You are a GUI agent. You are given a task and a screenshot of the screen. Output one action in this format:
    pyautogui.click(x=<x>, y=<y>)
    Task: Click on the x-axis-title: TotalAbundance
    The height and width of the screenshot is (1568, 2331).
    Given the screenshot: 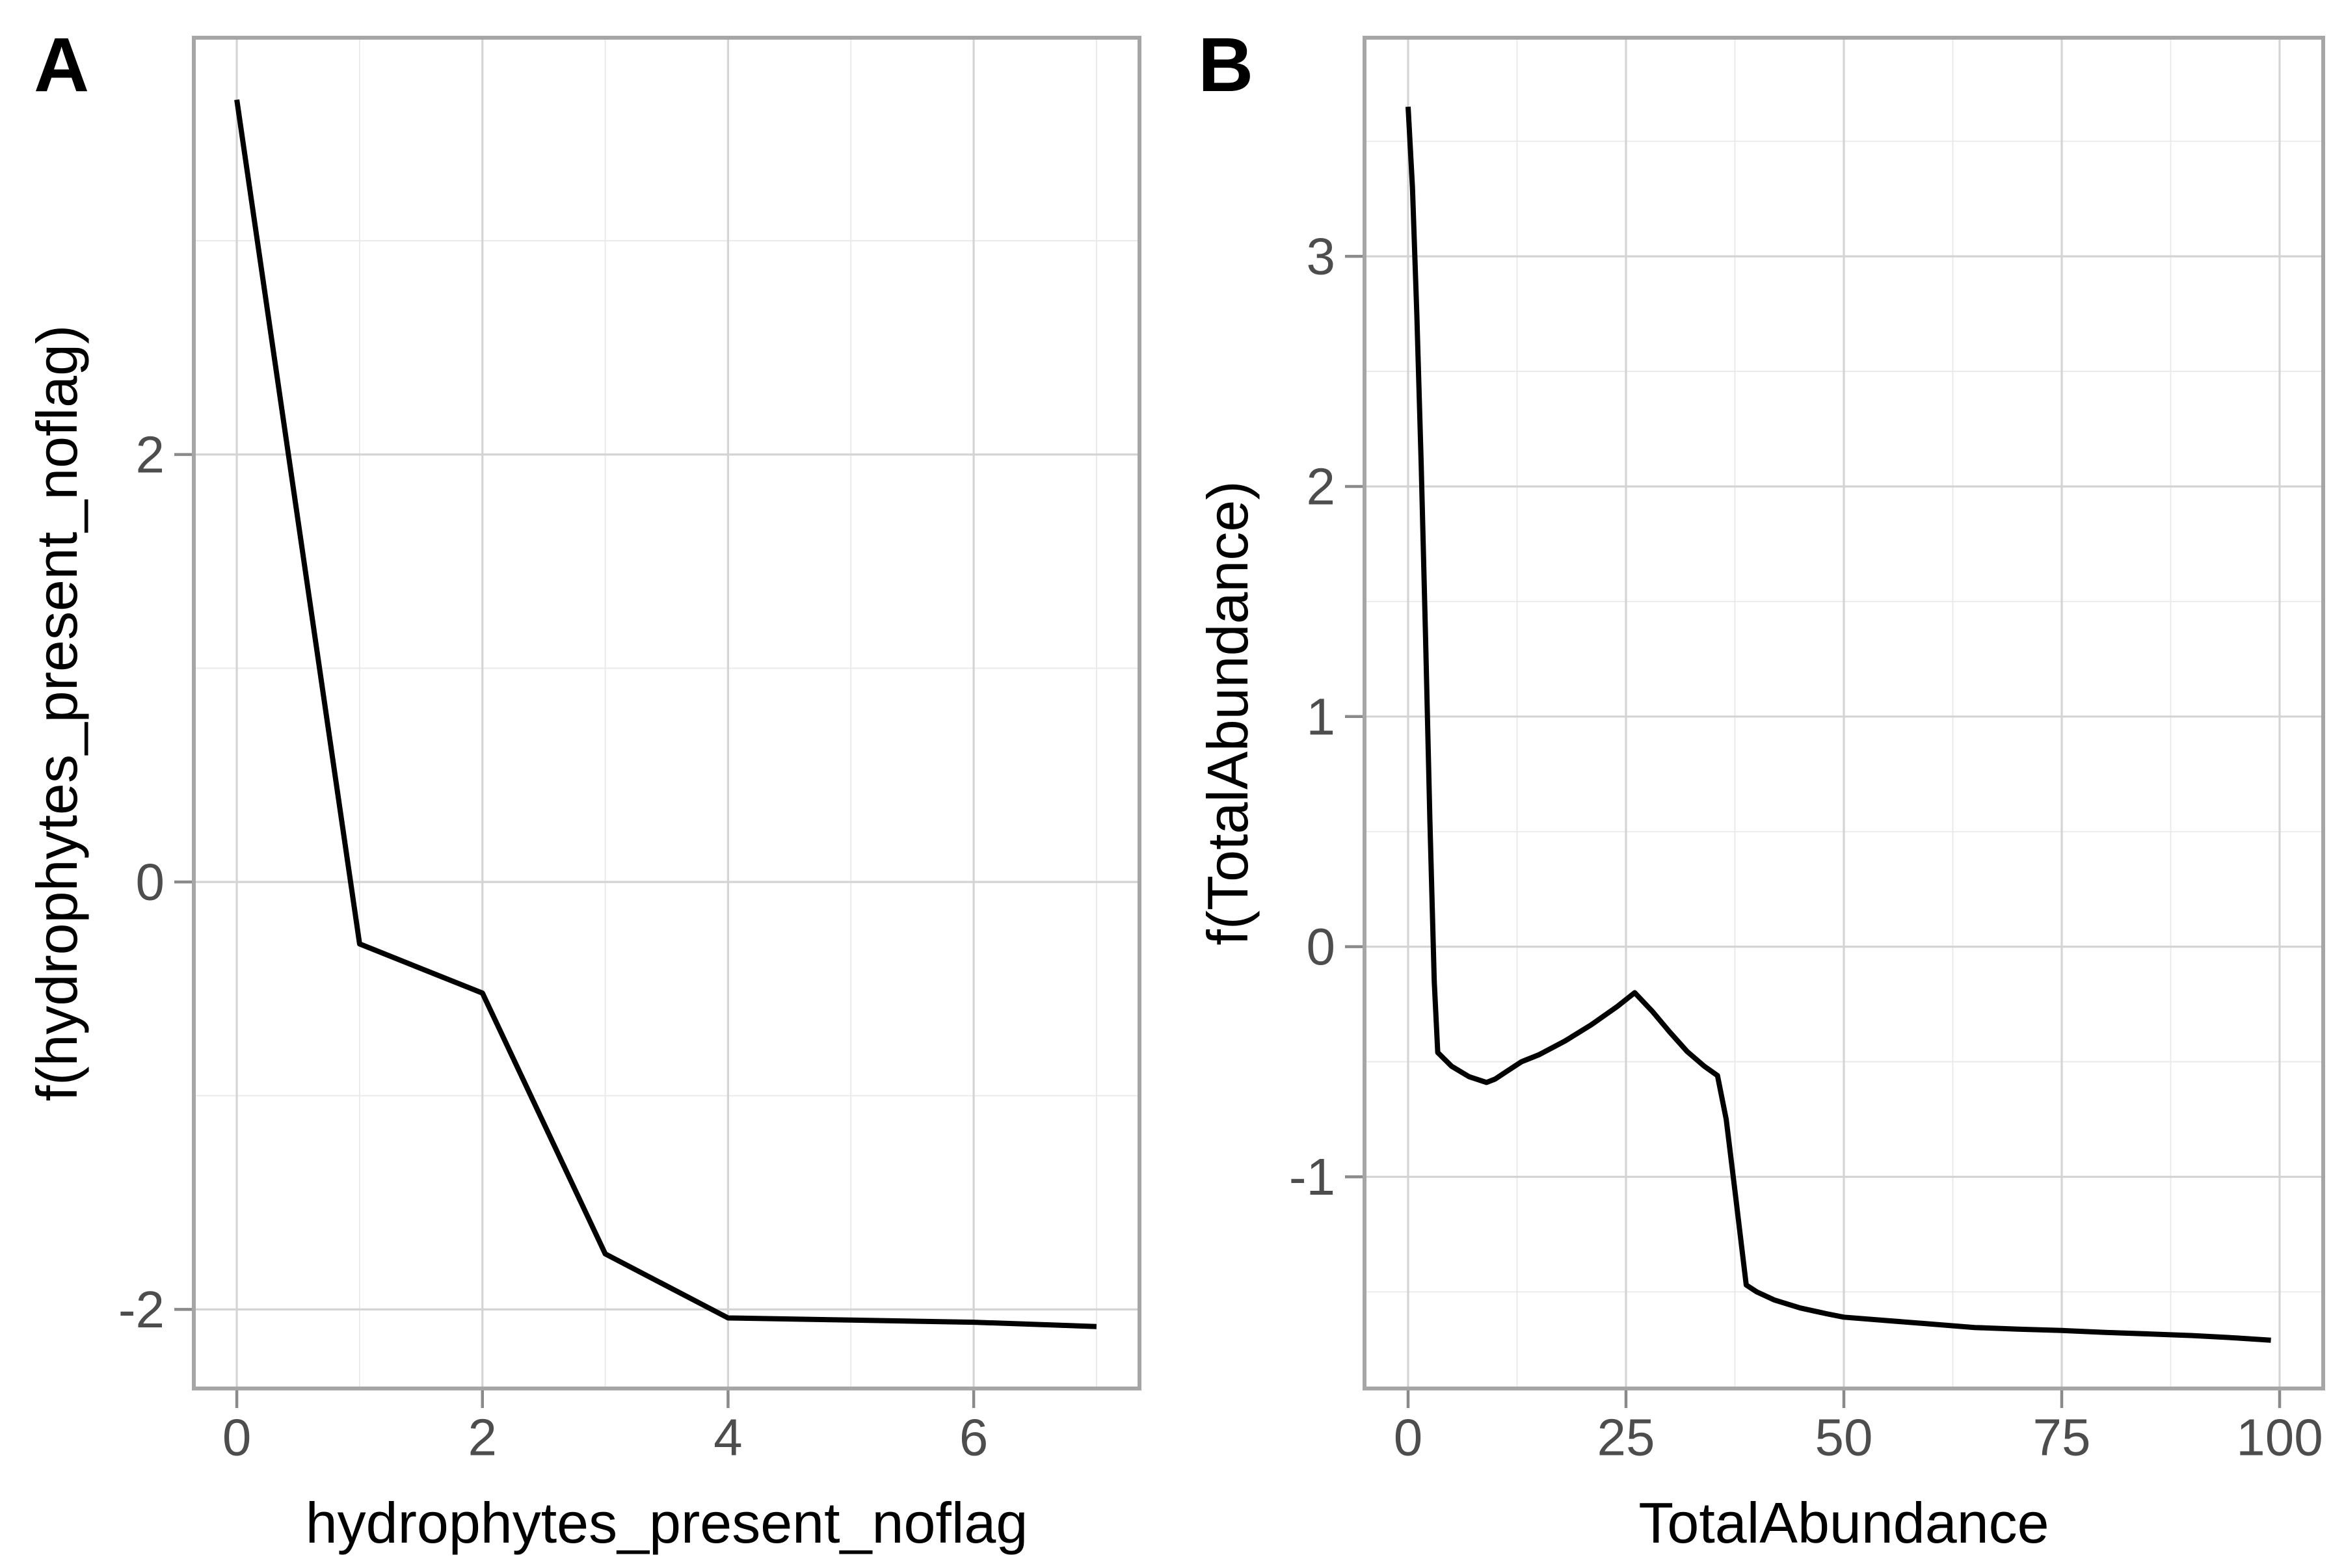 What is the action you would take?
    pyautogui.click(x=1843, y=1523)
    